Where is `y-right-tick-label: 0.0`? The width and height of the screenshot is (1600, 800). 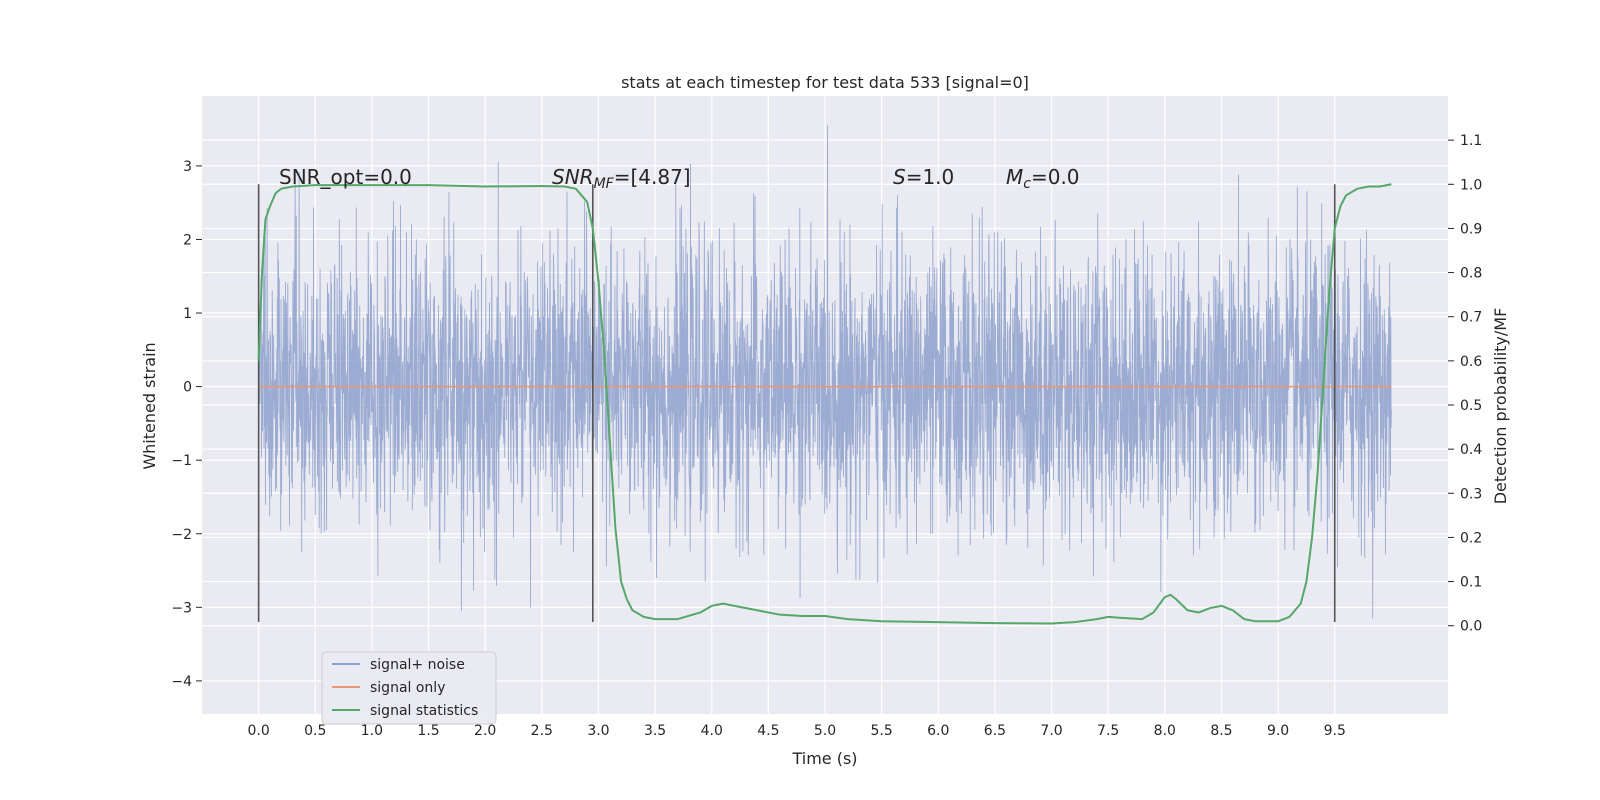
y-right-tick-label: 0.0 is located at coordinates (1471, 627).